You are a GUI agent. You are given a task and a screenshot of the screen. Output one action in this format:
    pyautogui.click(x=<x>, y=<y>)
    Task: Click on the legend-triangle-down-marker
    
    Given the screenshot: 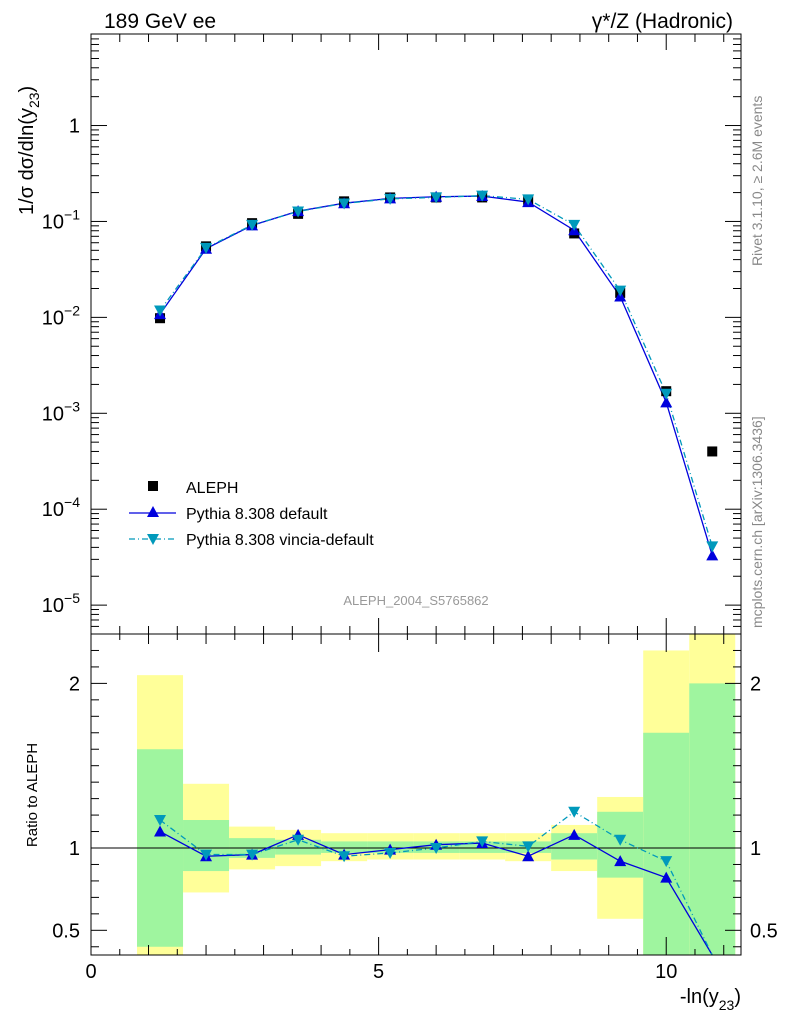 What is the action you would take?
    pyautogui.click(x=153, y=539)
    